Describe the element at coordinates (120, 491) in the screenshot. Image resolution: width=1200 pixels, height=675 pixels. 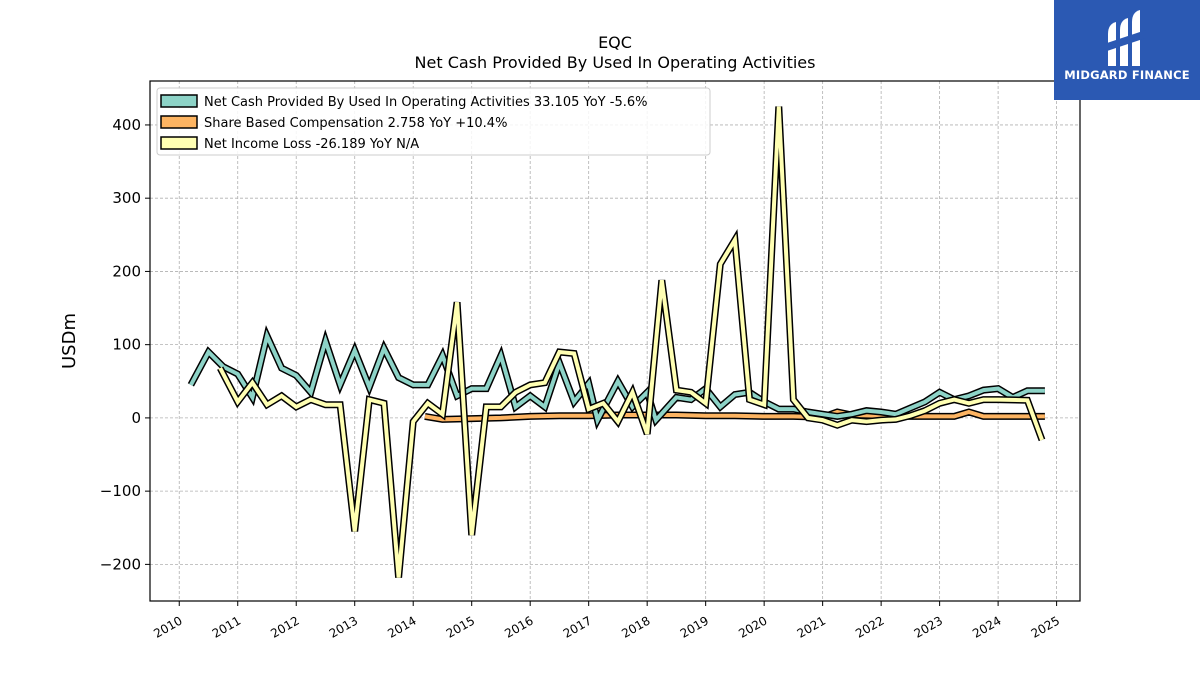
I see `y-tick-label: −100` at that location.